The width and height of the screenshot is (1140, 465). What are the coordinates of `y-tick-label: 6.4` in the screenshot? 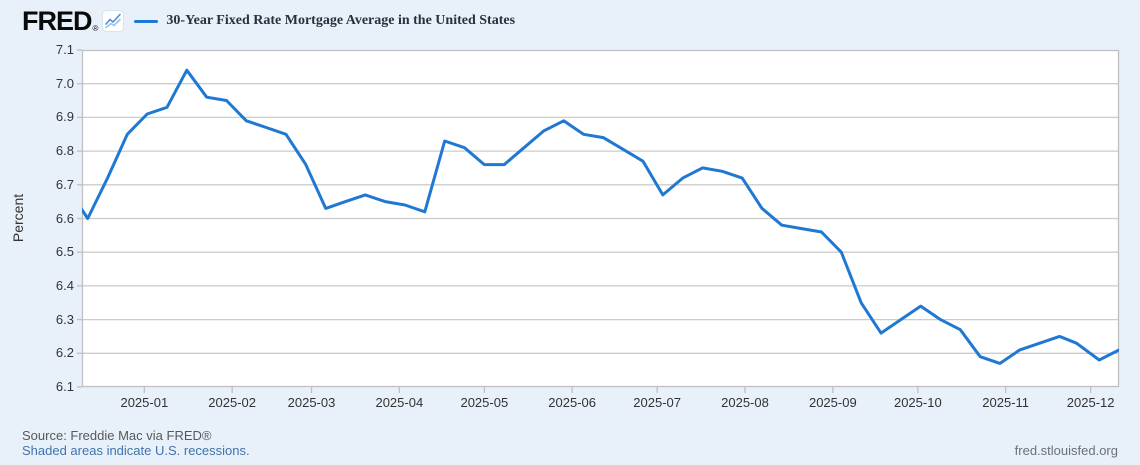 It's located at (64, 285).